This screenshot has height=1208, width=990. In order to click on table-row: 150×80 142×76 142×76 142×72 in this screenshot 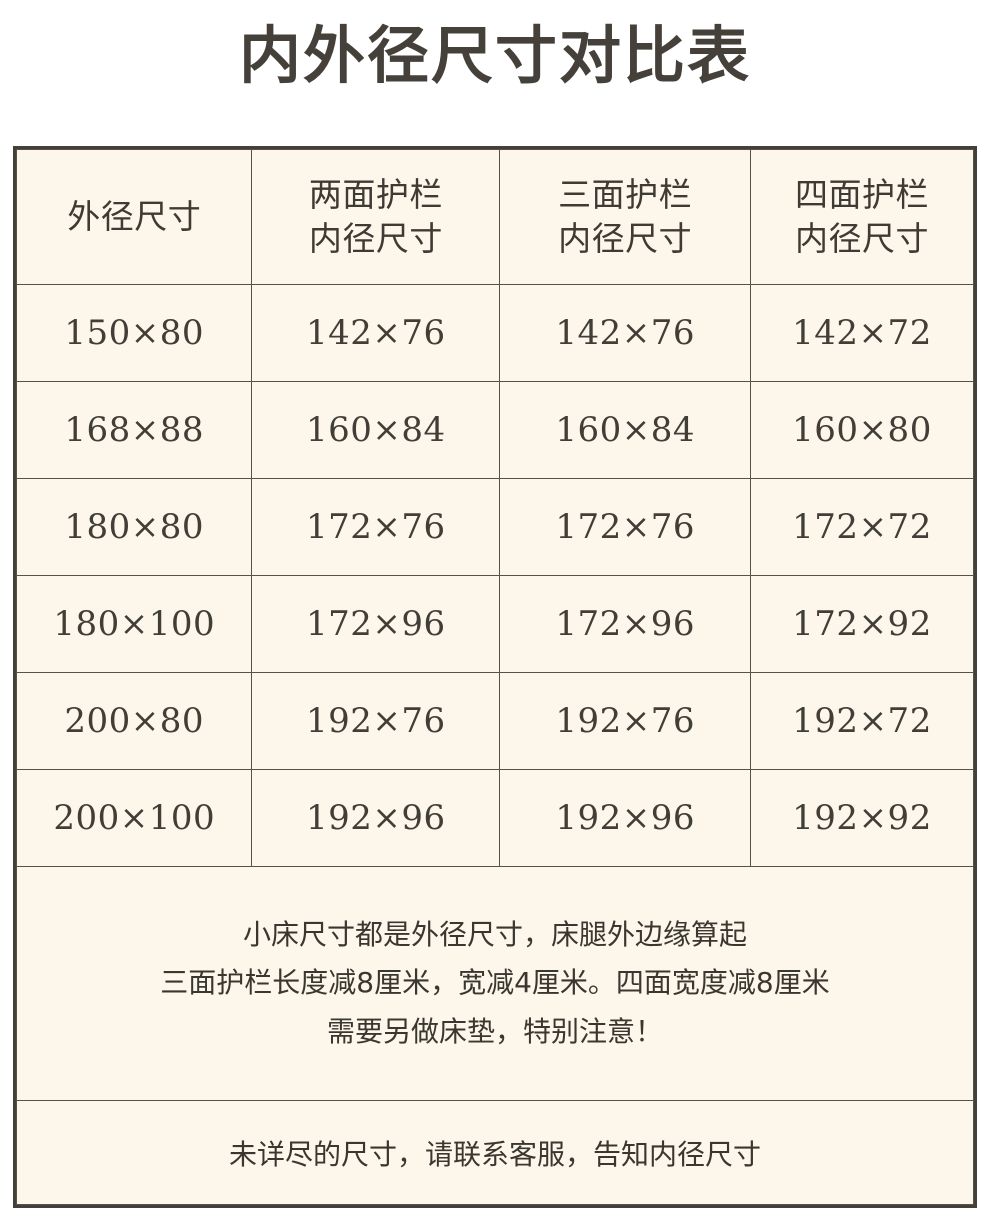, I will do `click(494, 333)`.